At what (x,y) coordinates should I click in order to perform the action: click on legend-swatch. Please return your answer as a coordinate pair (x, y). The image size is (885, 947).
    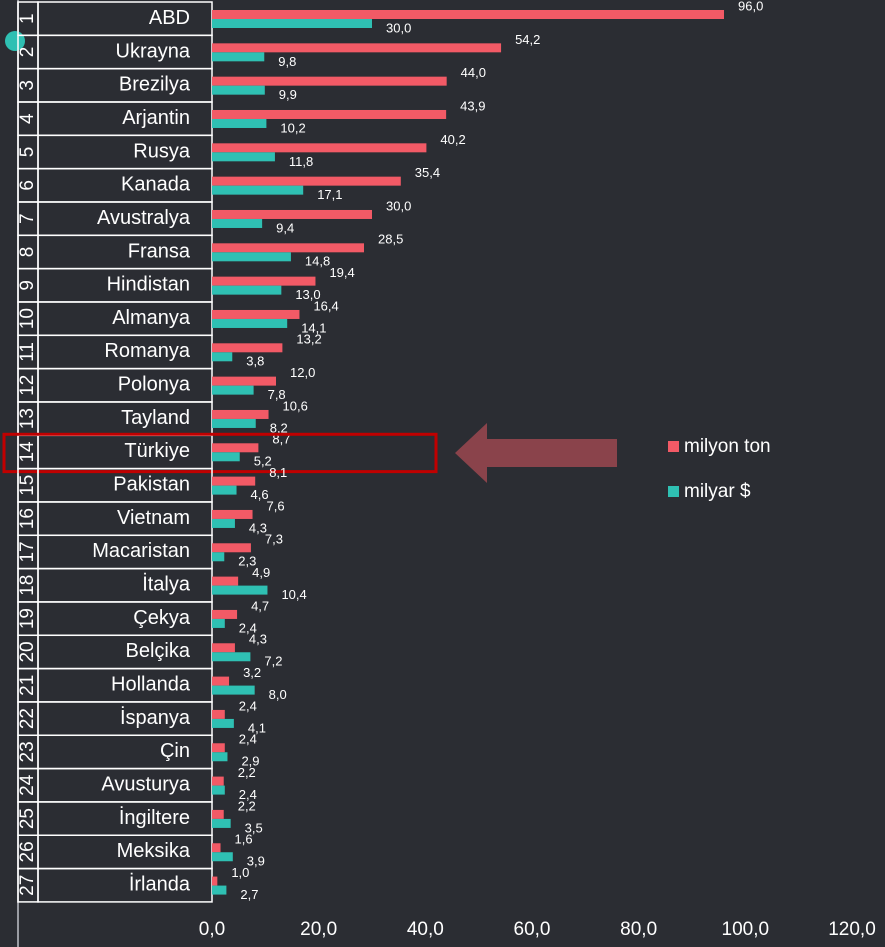
    Looking at the image, I should click on (673, 491).